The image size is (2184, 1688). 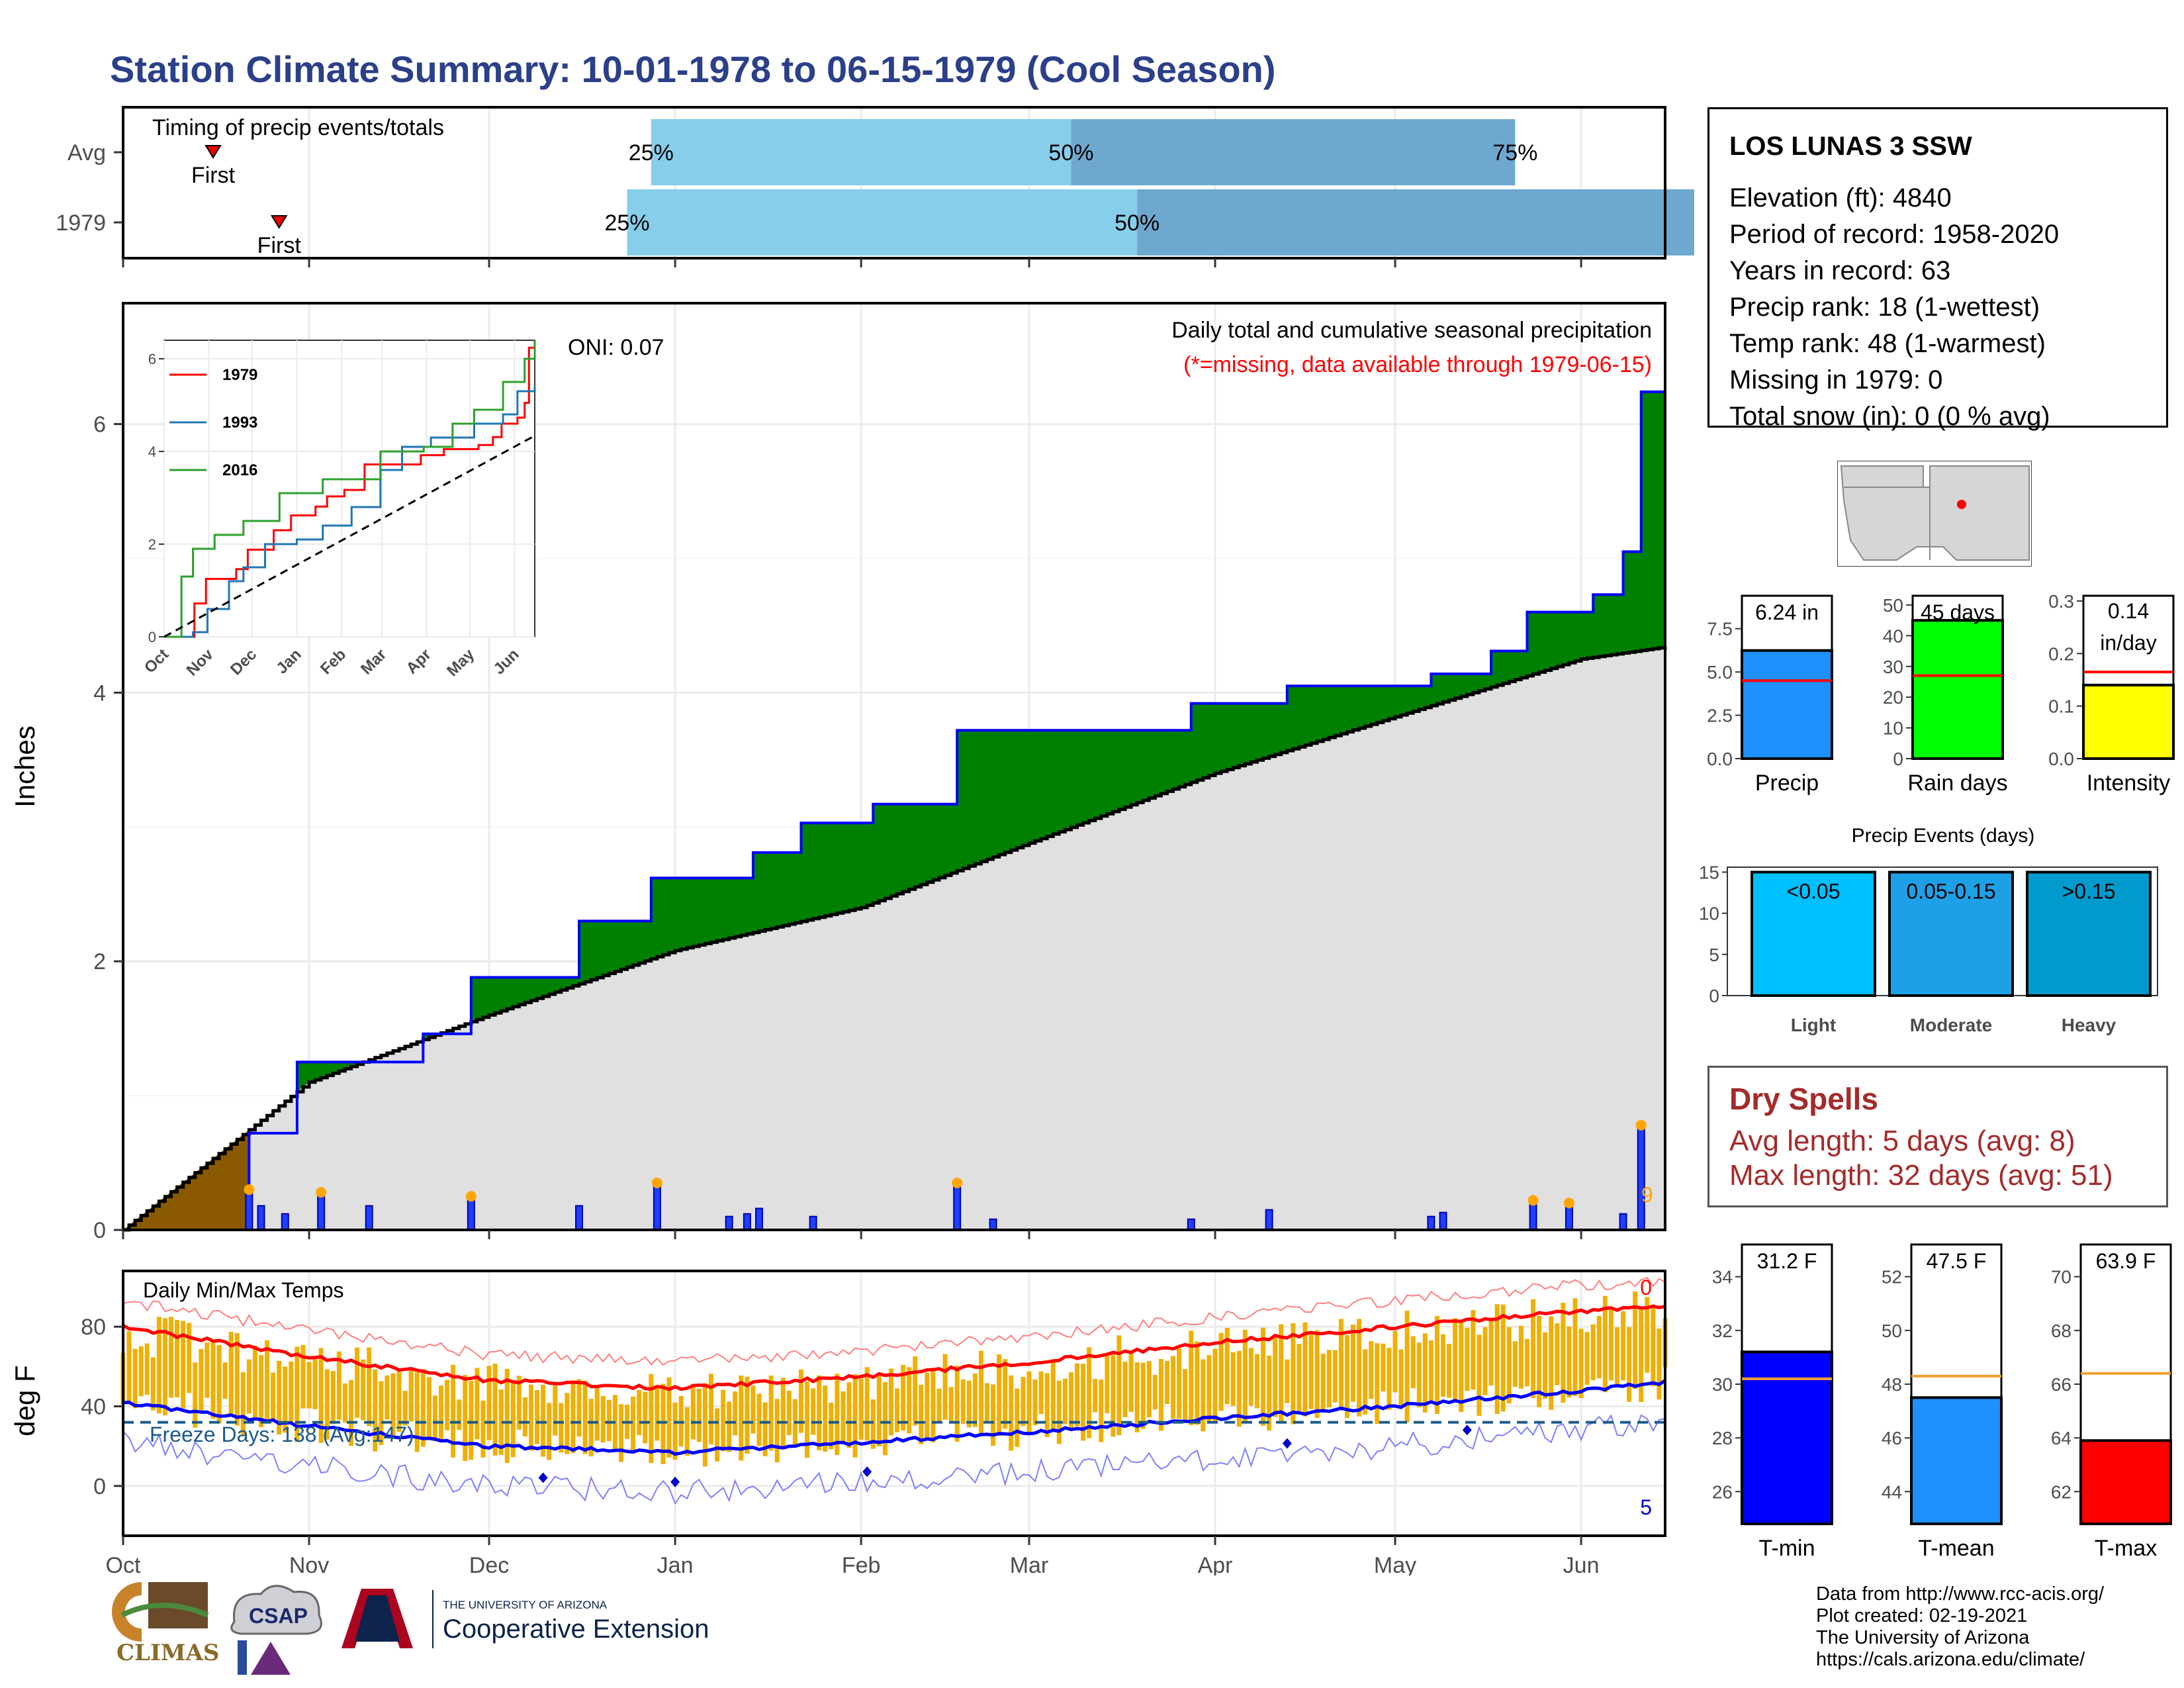 What do you see at coordinates (1902, 1141) in the screenshot?
I see `dry-spells-avg: Avg length: 5 days (avg: 8)` at bounding box center [1902, 1141].